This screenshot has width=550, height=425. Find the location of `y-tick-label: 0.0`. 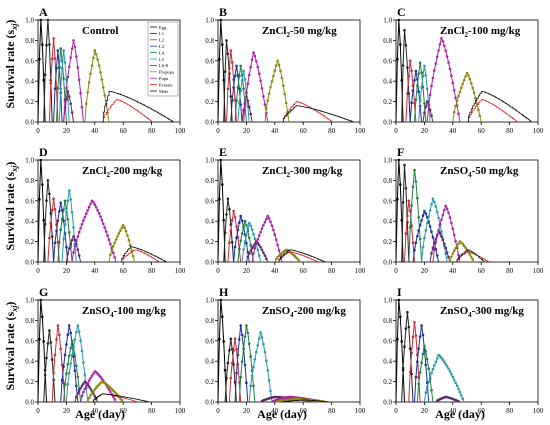

y-tick-label: 0.0 is located at coordinates (387, 123).